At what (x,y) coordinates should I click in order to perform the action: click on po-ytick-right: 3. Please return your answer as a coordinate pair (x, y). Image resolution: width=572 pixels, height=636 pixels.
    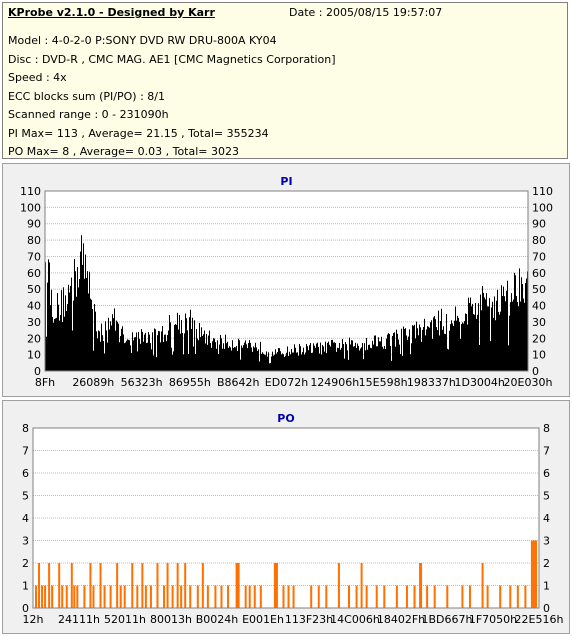
    Looking at the image, I should click on (546, 541).